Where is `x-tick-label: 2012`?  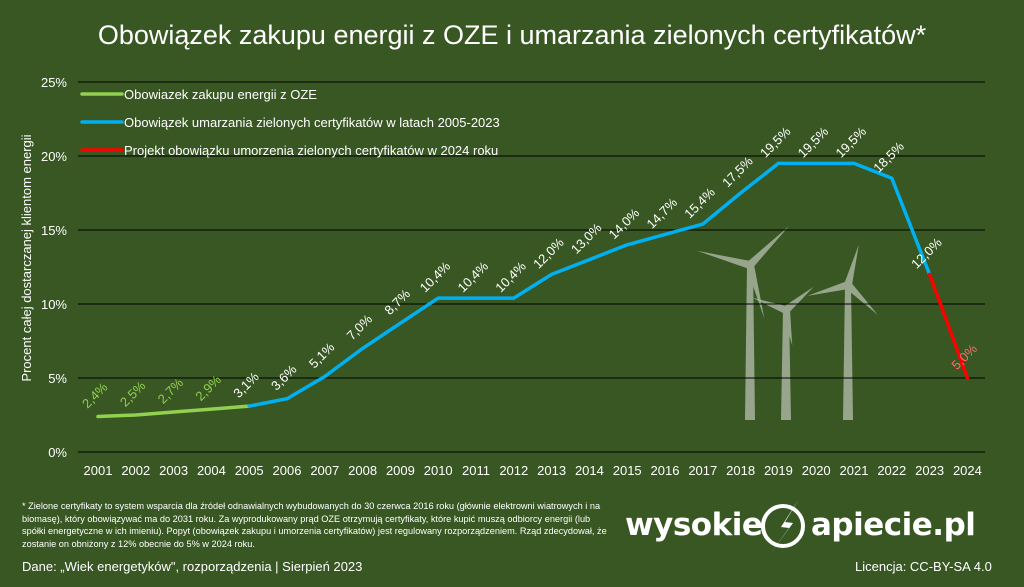
x-tick-label: 2012 is located at coordinates (513, 470).